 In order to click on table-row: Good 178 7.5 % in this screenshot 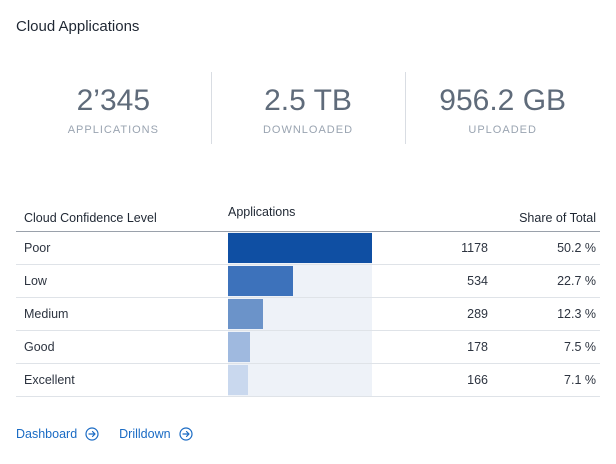, I will do `click(308, 347)`.